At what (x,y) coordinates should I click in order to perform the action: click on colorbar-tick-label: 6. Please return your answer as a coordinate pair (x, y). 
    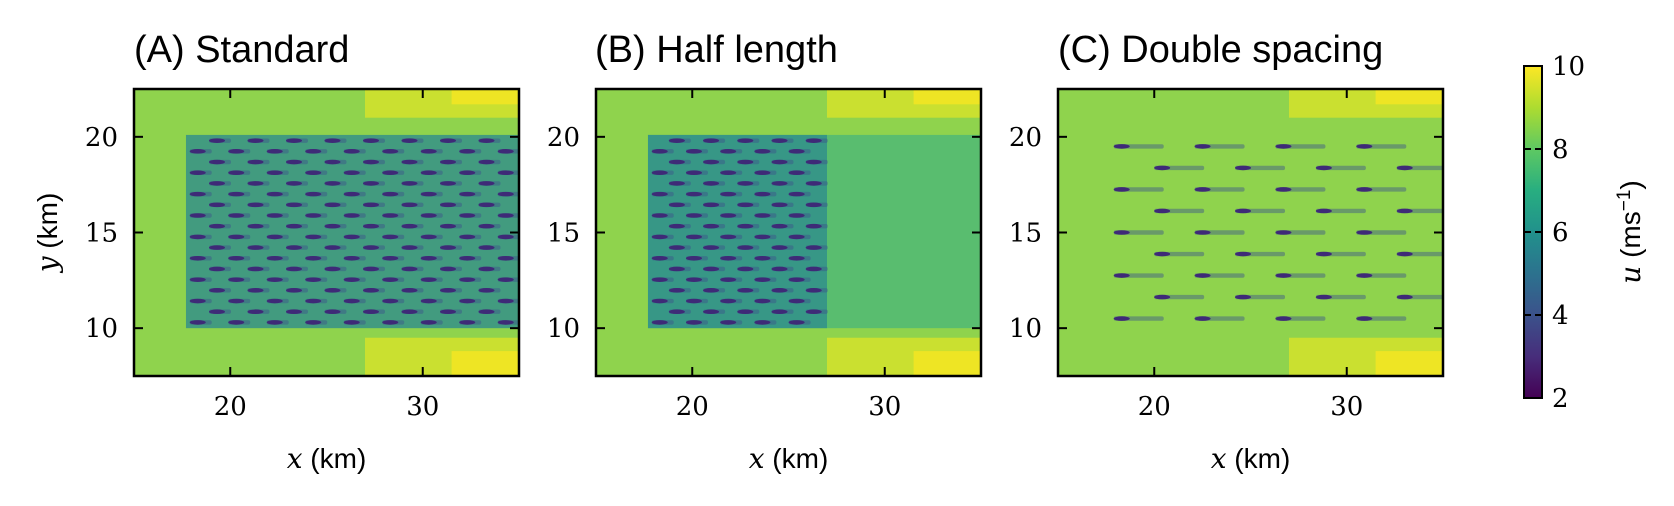
    Looking at the image, I should click on (1560, 233).